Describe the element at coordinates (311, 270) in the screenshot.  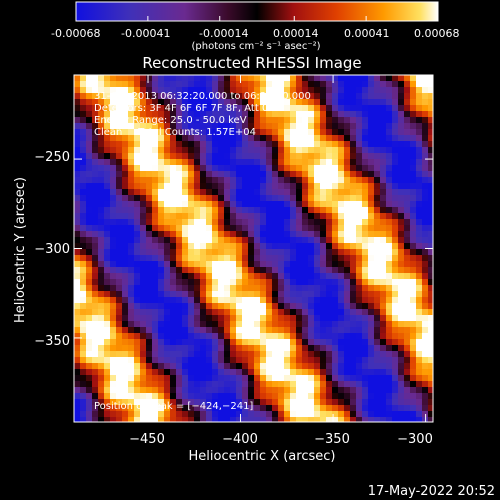
I see `heatmap-cell-1959` at that location.